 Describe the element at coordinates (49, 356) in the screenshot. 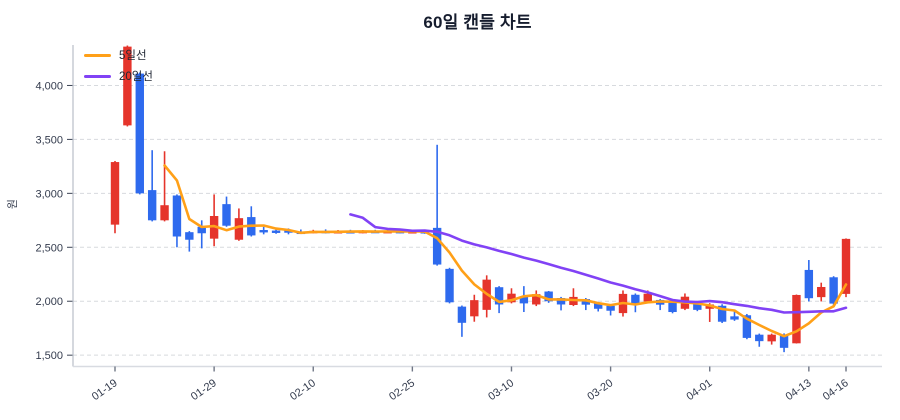

I see `y-tick-label: 1,500` at that location.